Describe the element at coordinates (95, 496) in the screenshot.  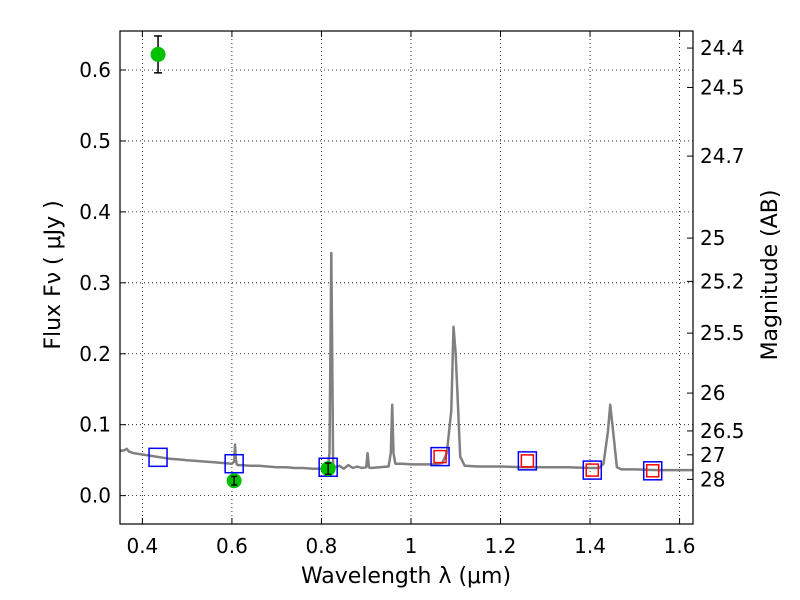
I see `y-tick-label: 0.0` at that location.